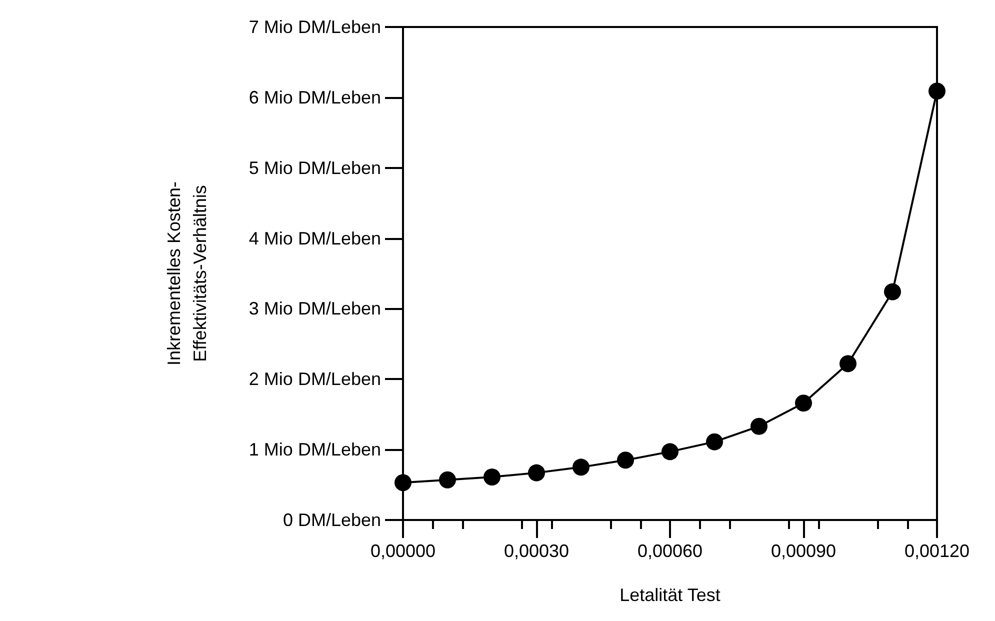 Image resolution: width=995 pixels, height=621 pixels. I want to click on y-tick-label: 7 Mio DM/Leben, so click(314, 27).